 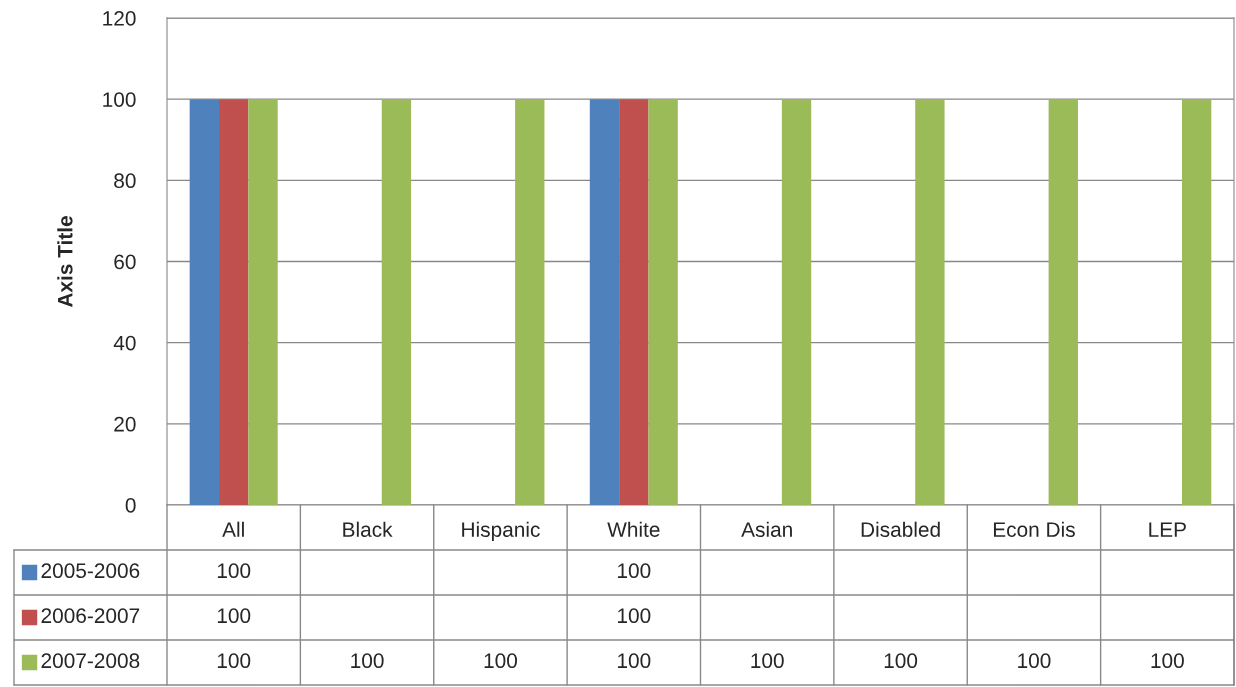 What do you see at coordinates (124, 343) in the screenshot?
I see `y-tick-label: 40` at bounding box center [124, 343].